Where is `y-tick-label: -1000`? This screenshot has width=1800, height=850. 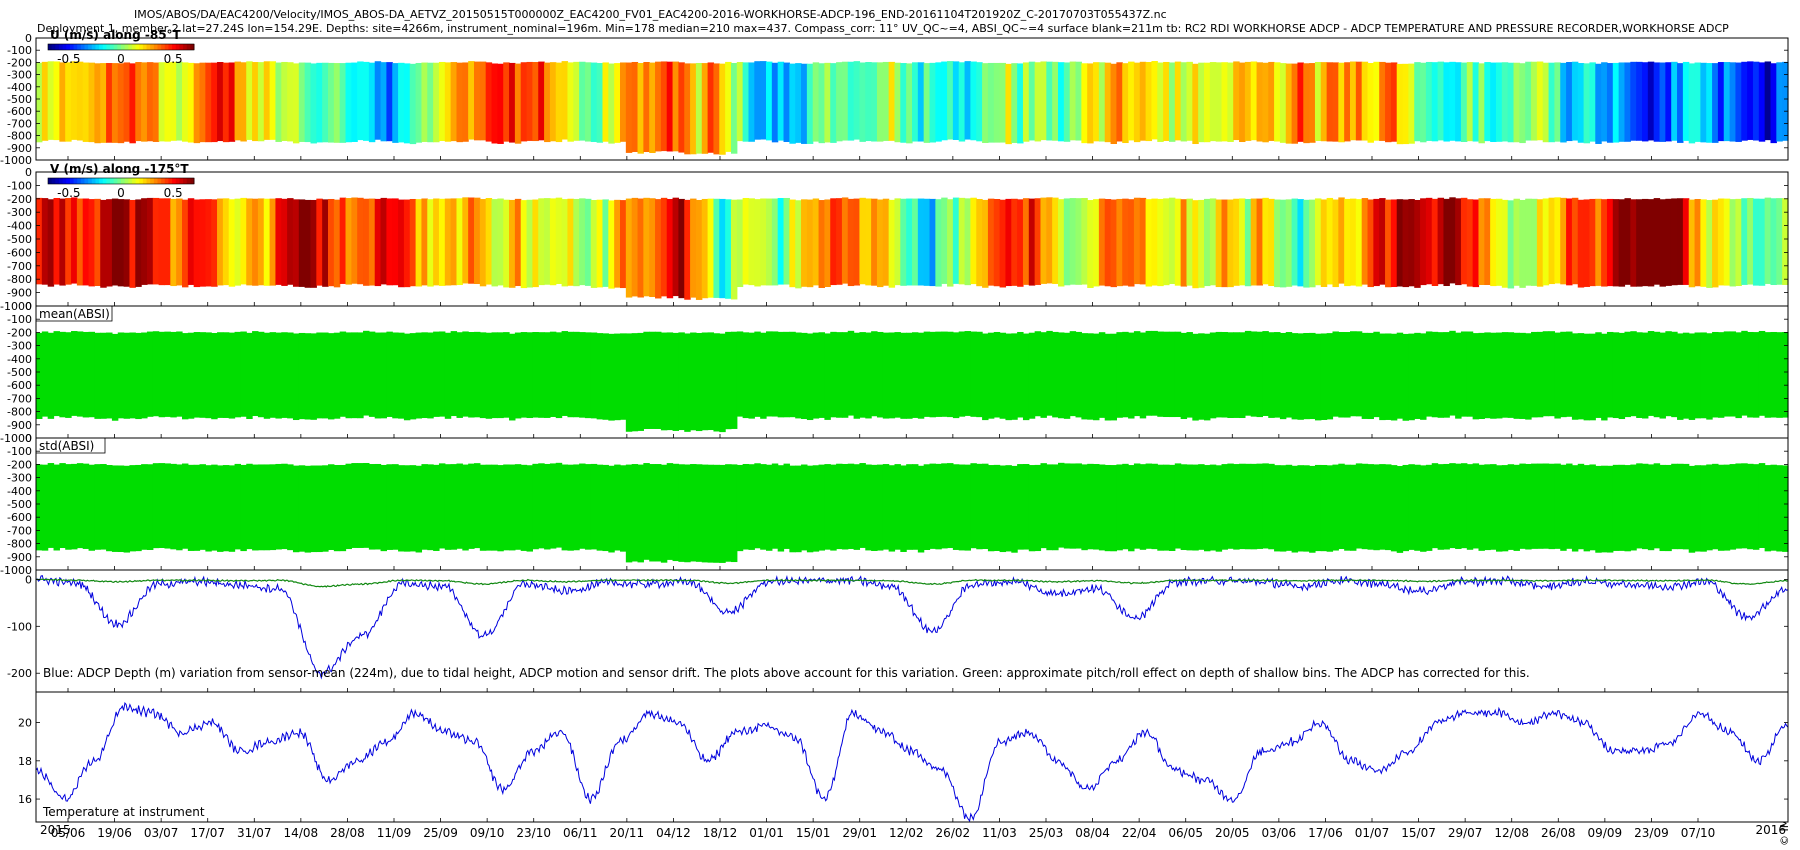 y-tick-label: -1000 is located at coordinates (16, 160).